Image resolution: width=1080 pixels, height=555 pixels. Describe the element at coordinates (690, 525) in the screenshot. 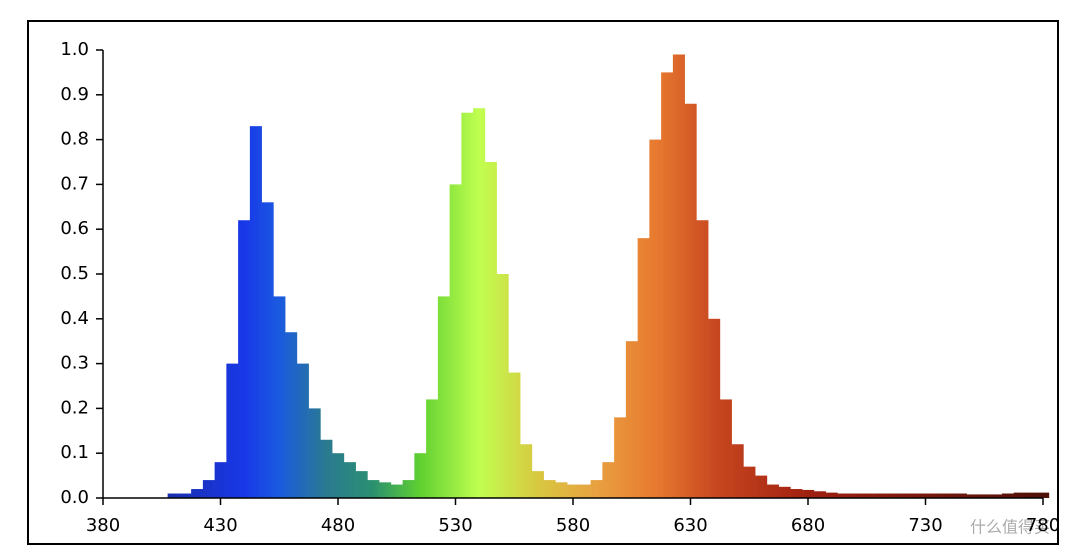

I see `x-tick-label: 630` at that location.